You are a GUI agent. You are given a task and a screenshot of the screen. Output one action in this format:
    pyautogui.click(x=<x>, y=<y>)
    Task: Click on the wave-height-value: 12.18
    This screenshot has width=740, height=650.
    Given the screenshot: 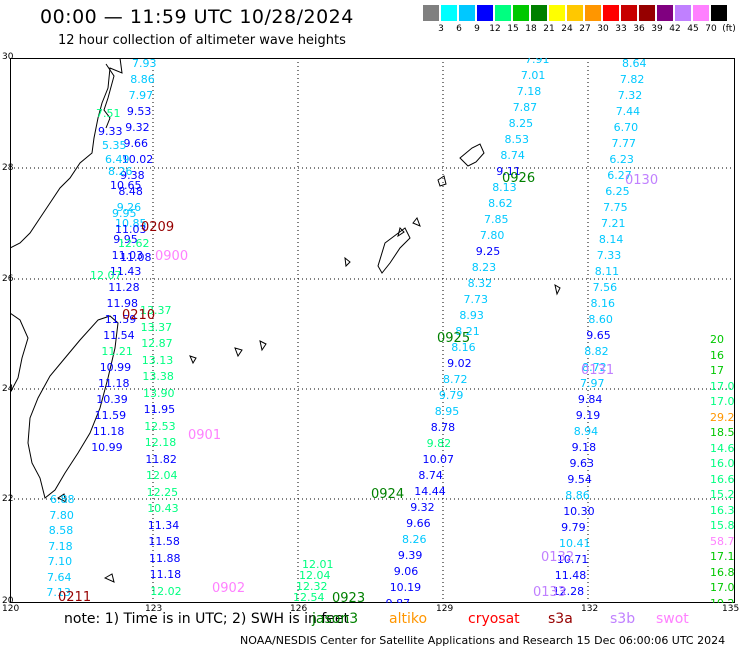 What is the action you would take?
    pyautogui.click(x=160, y=442)
    